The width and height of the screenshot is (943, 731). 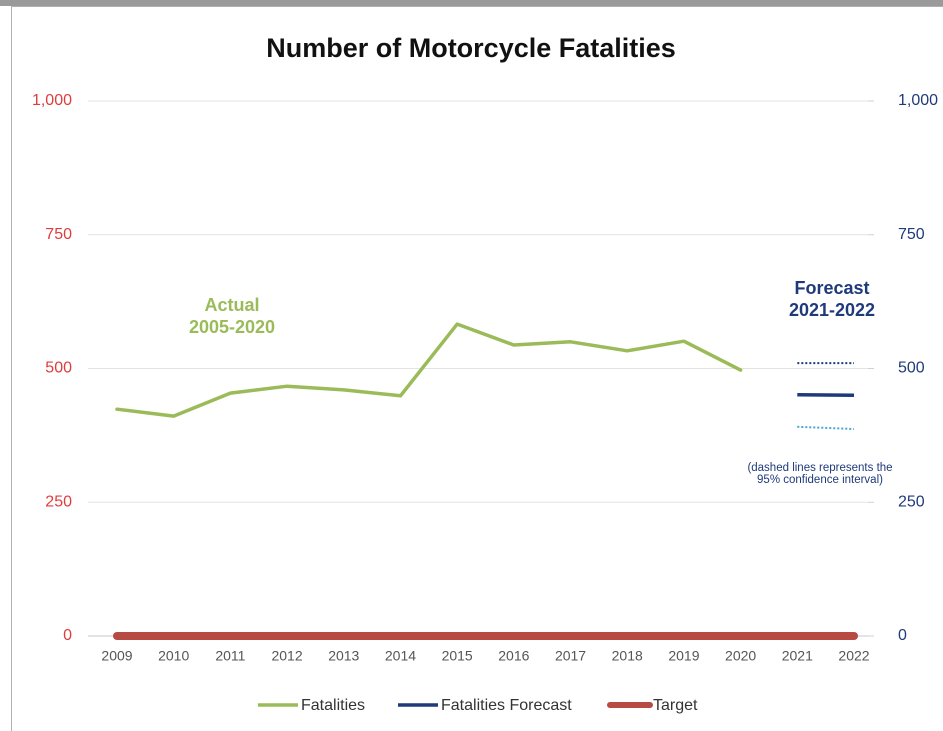 What do you see at coordinates (232, 327) in the screenshot?
I see `annotation: 2005-2020` at bounding box center [232, 327].